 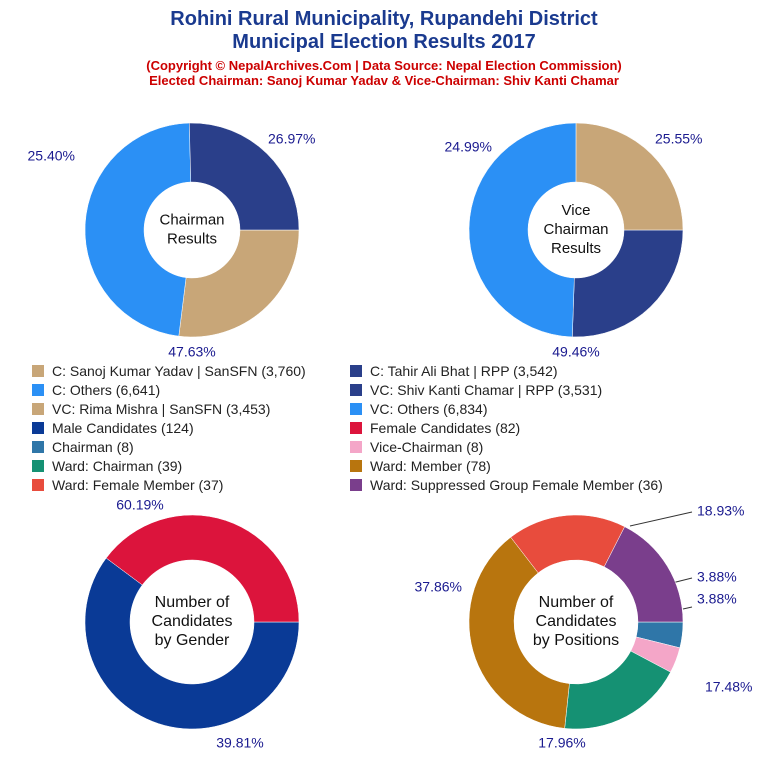 What do you see at coordinates (728, 687) in the screenshot?
I see `slice-value-label: 17.48%` at bounding box center [728, 687].